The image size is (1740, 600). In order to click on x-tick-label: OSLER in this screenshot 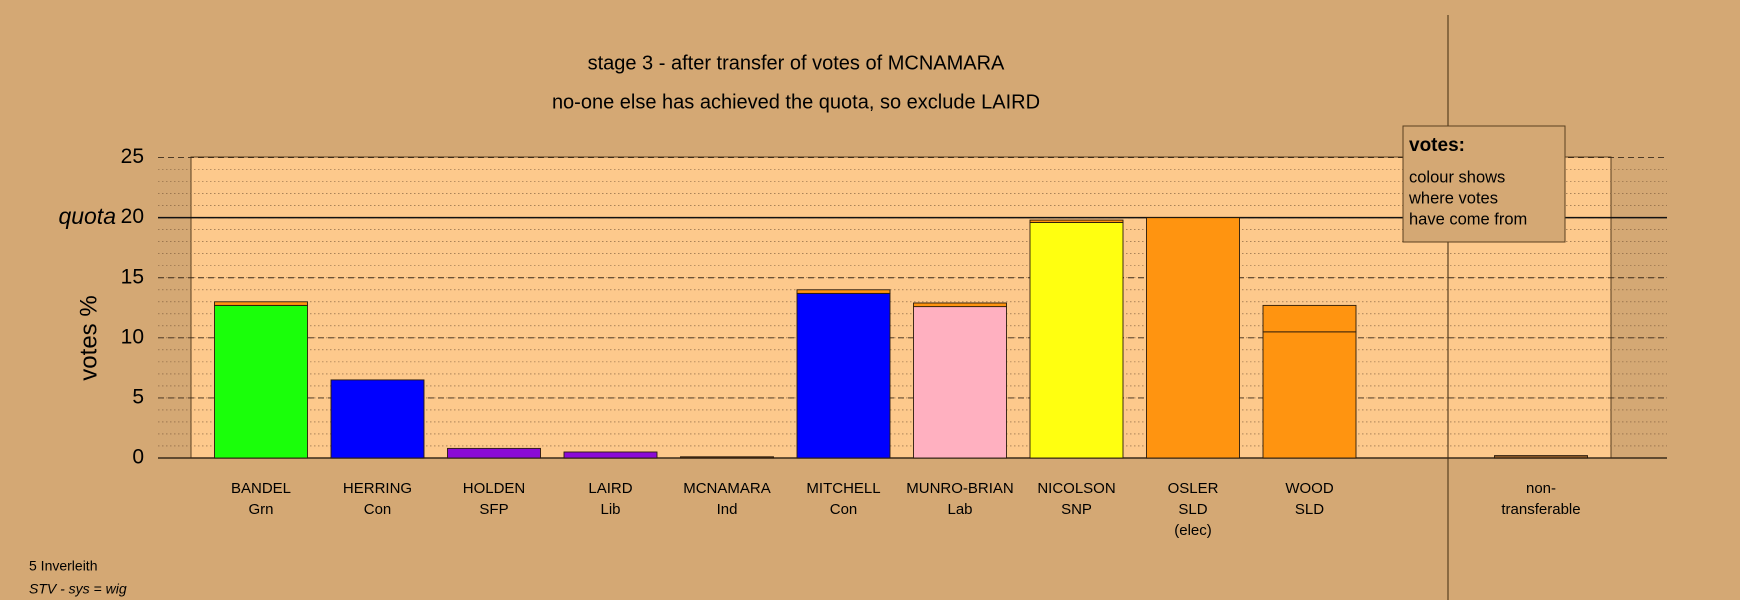, I will do `click(1193, 488)`.